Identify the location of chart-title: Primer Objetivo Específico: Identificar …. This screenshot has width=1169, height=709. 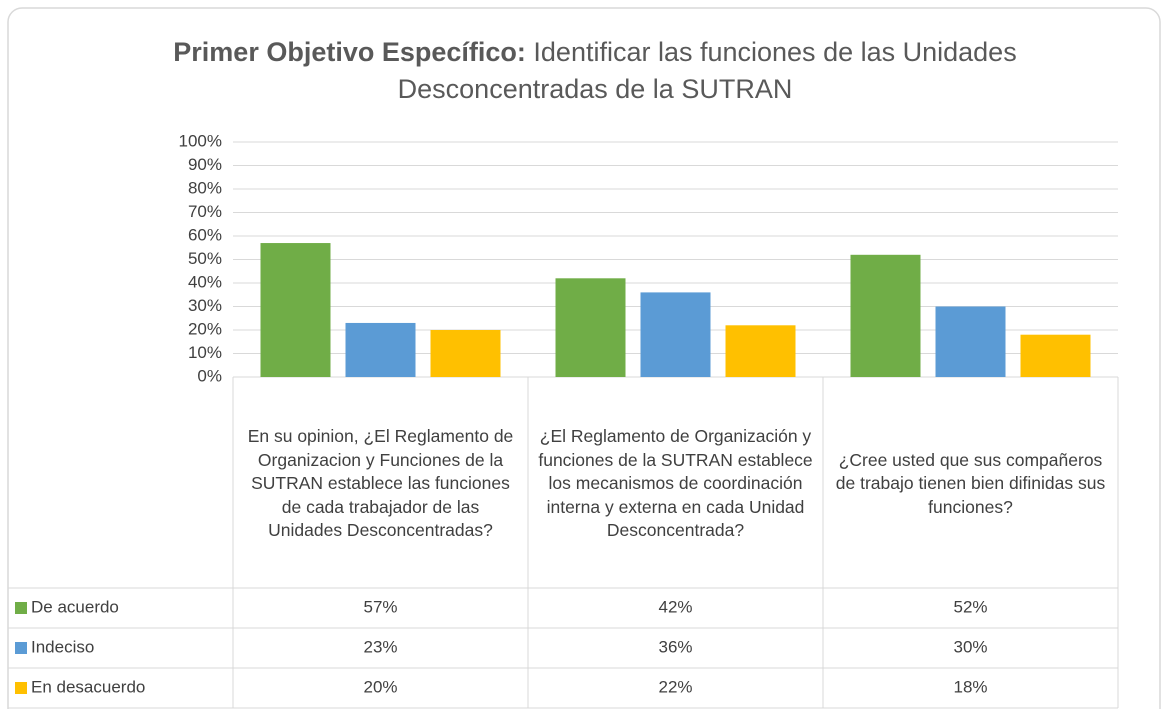
(595, 71).